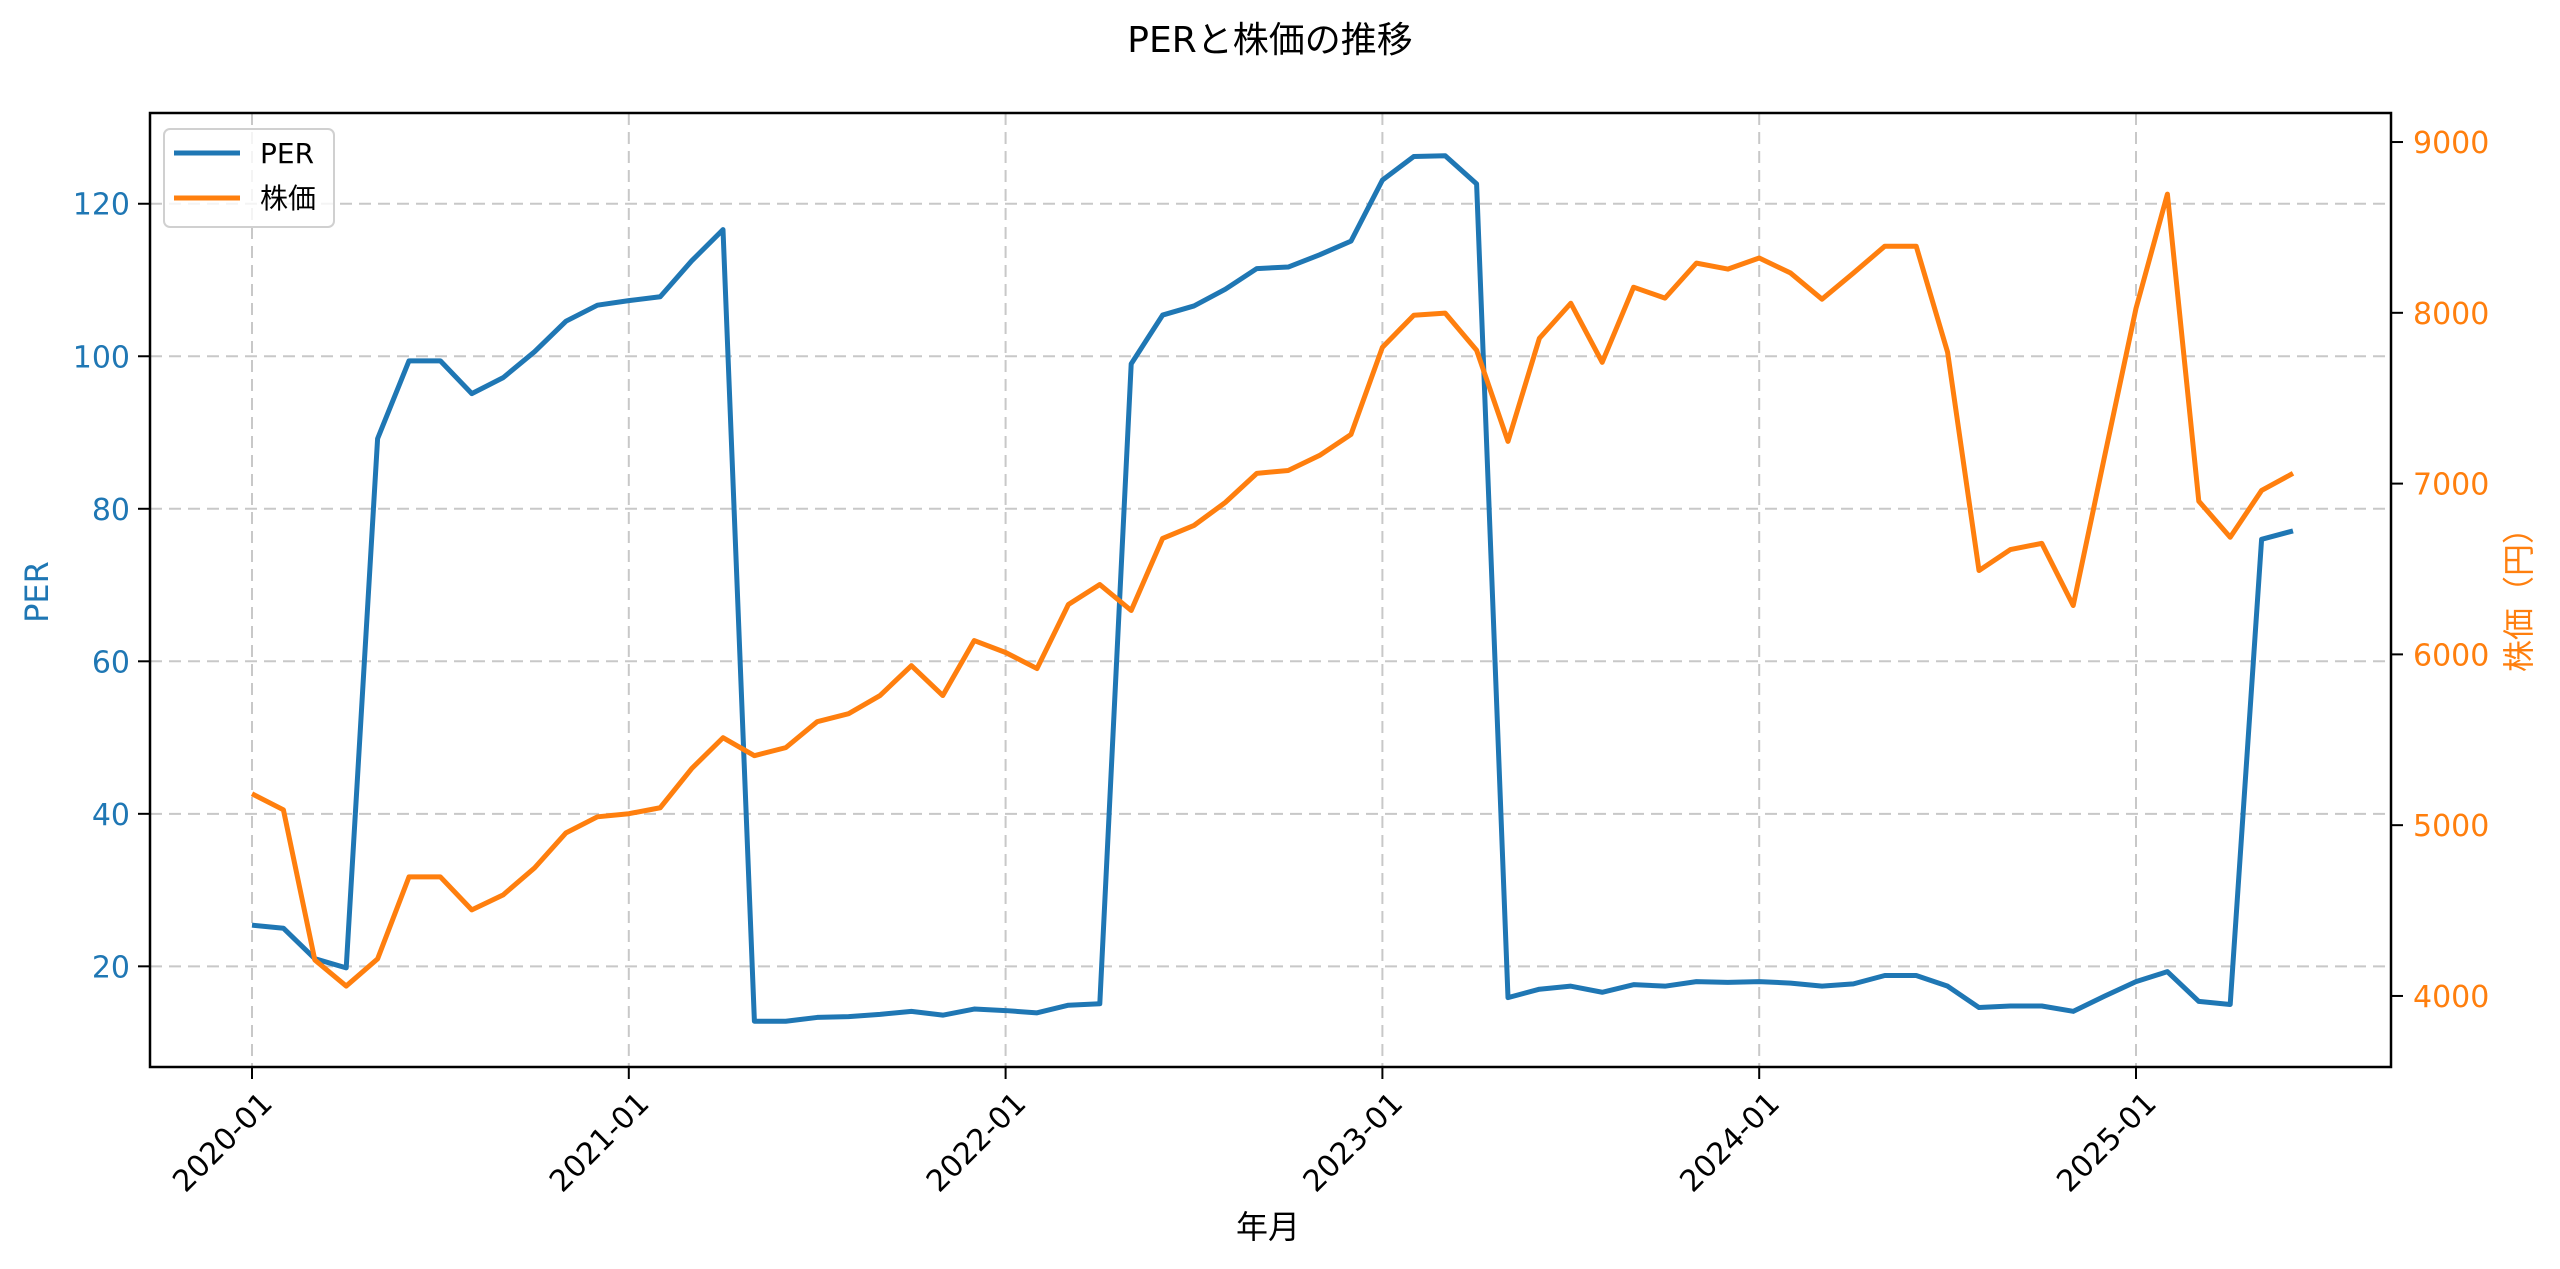 The image size is (2560, 1269). I want to click on left-tick-label: 60, so click(111, 662).